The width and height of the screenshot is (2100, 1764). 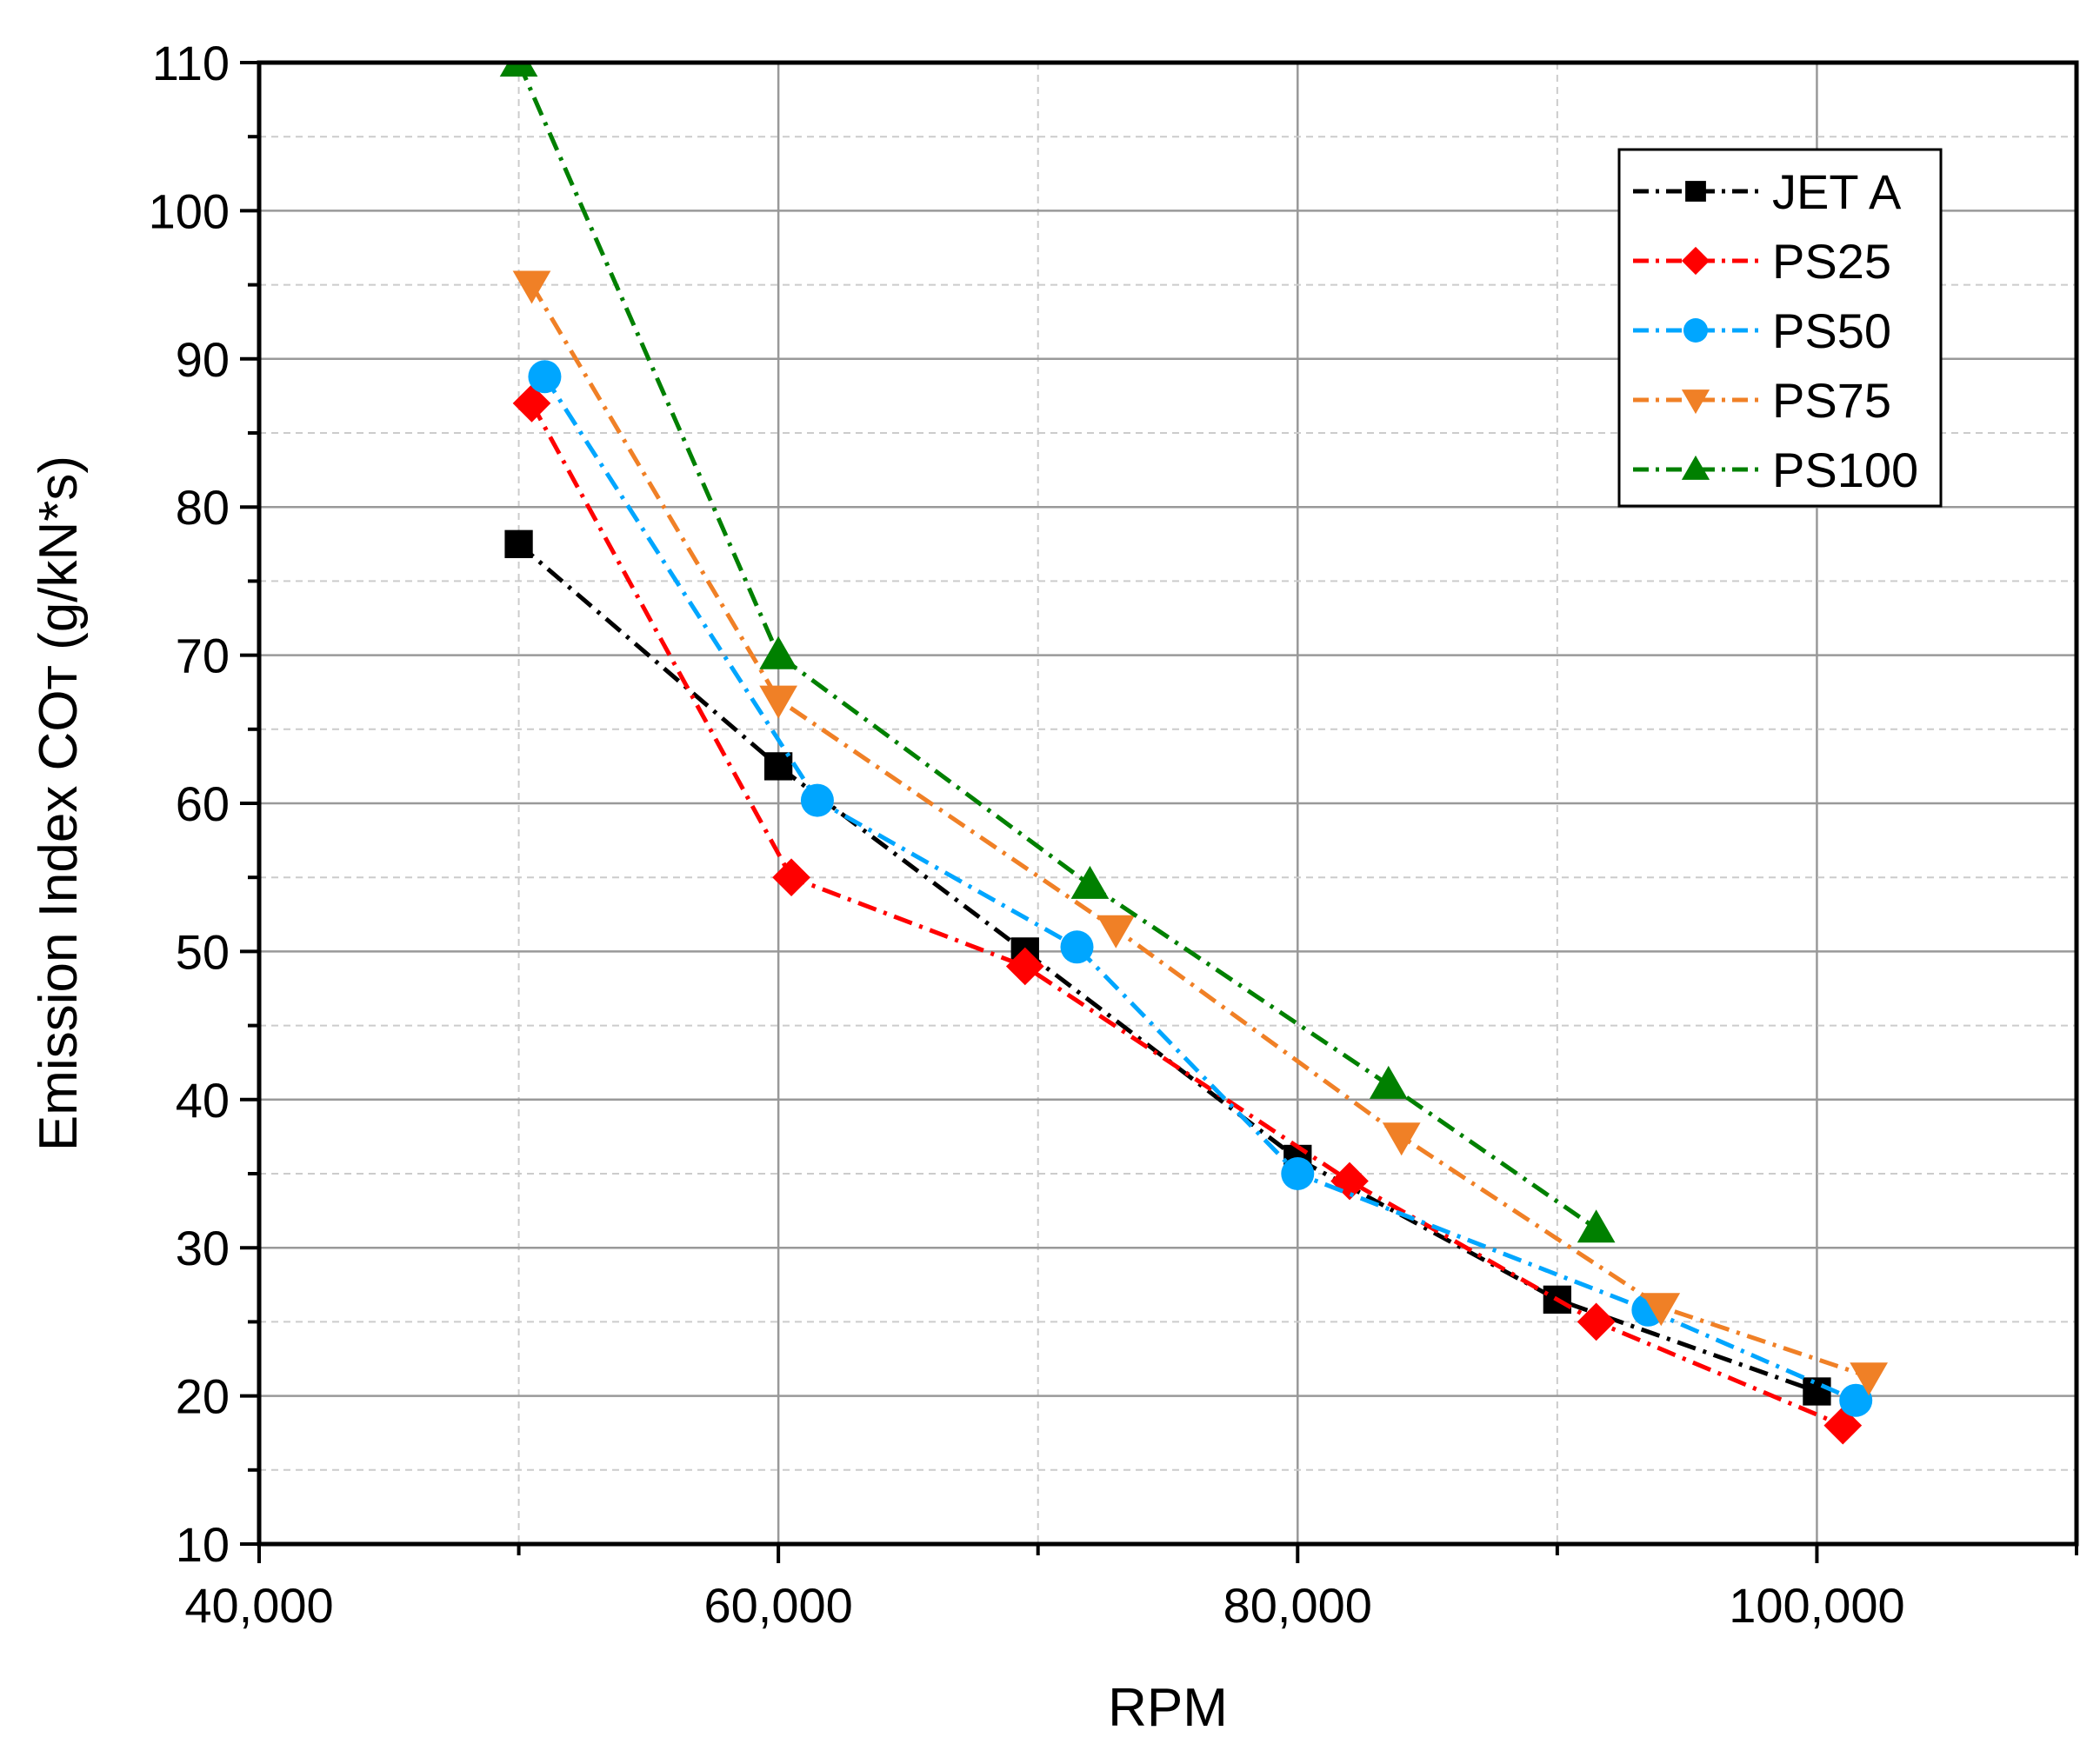 I want to click on x-tick-label: 100,000, so click(x=1816, y=1605).